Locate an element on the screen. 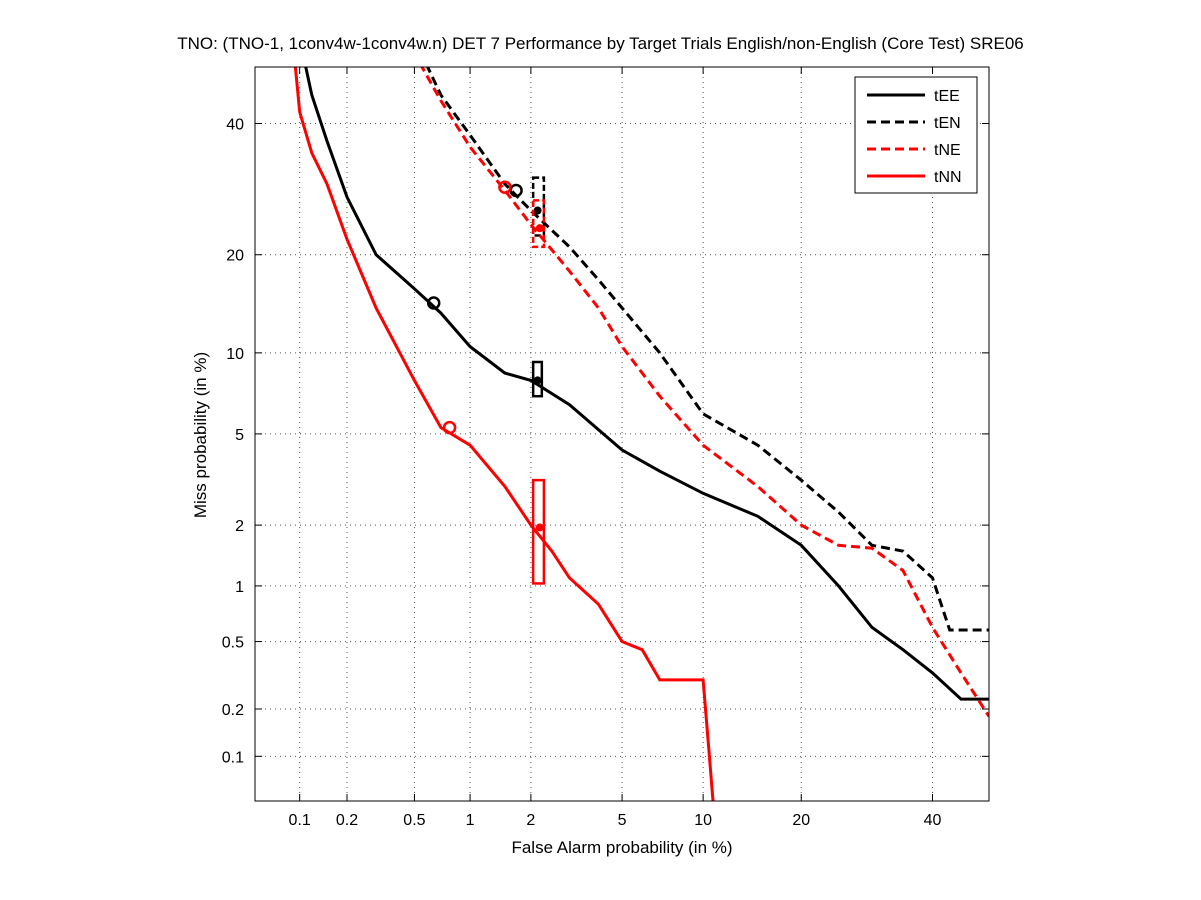 Image resolution: width=1201 pixels, height=900 pixels. act-dcf-marker-tEE is located at coordinates (537, 380).